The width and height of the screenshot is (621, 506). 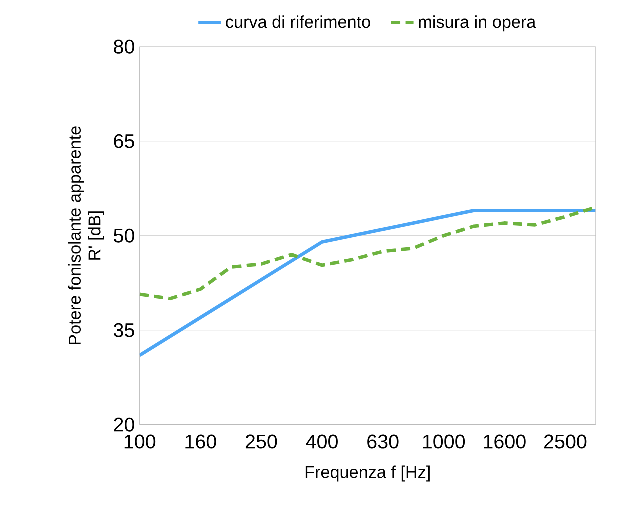 What do you see at coordinates (124, 235) in the screenshot?
I see `y-tick-label: 50` at bounding box center [124, 235].